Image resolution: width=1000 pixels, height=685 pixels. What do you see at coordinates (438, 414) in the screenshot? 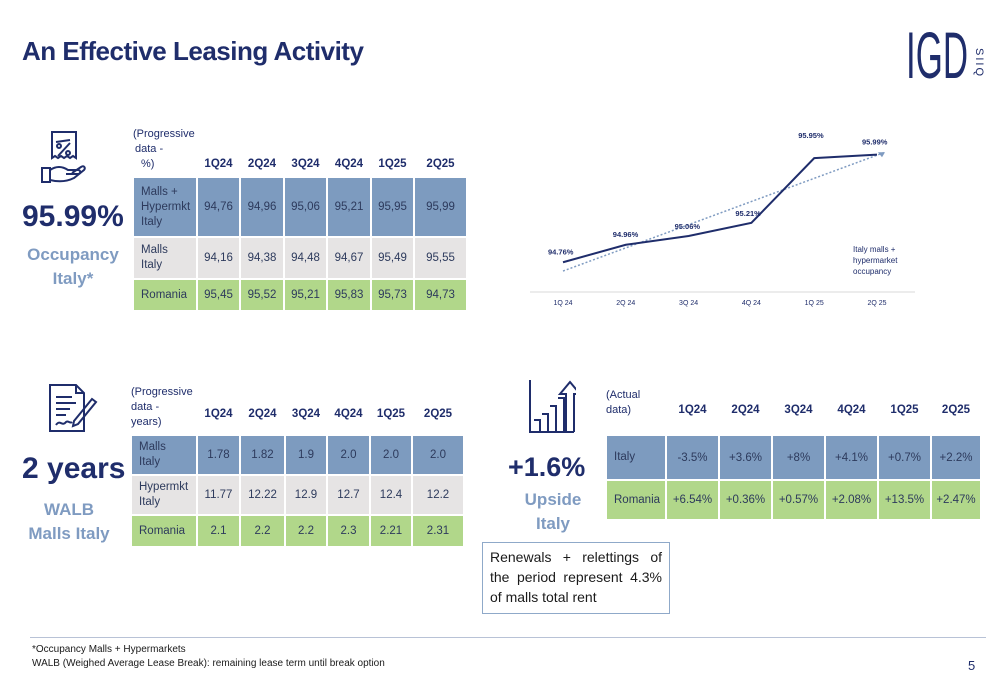
I see `walb-col-header: 2Q25` at bounding box center [438, 414].